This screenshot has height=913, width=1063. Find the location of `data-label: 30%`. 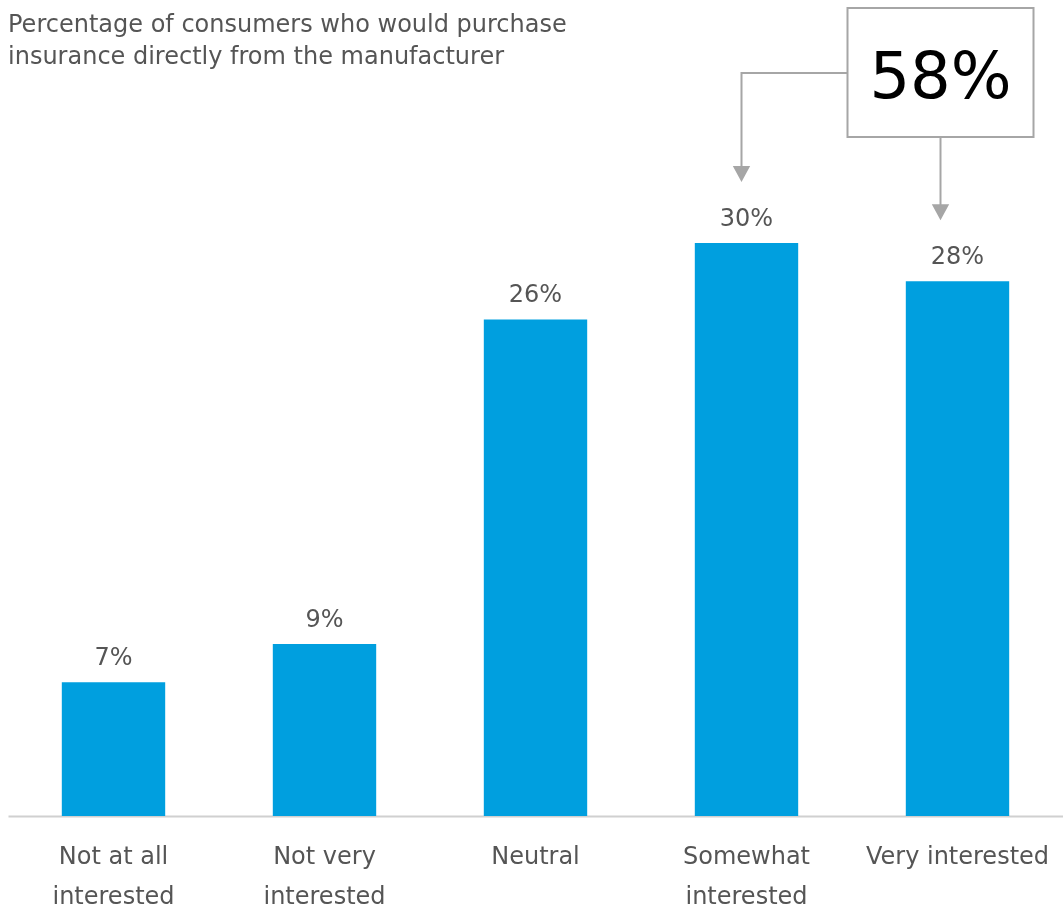

data-label: 30% is located at coordinates (746, 218).